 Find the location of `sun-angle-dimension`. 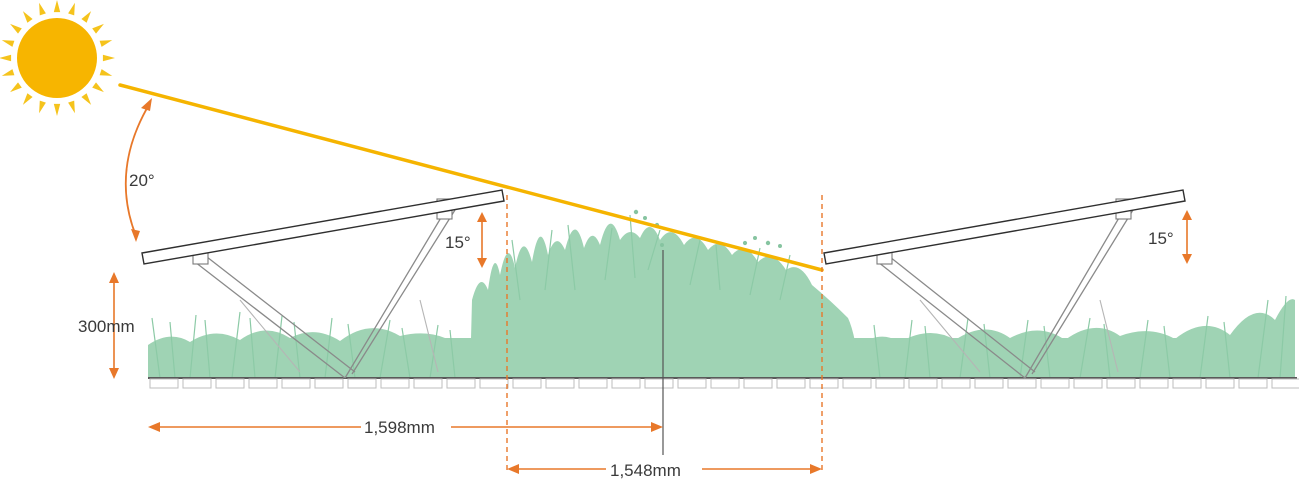

sun-angle-dimension is located at coordinates (138, 170).